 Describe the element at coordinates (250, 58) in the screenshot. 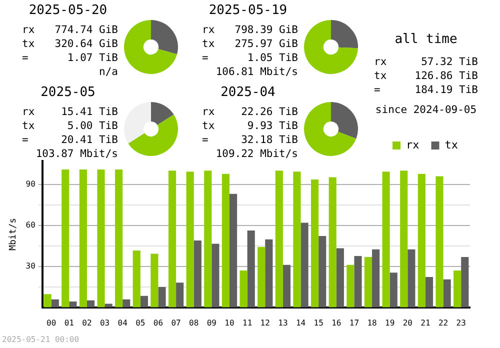

I see `text: = 1.05 TiB` at that location.